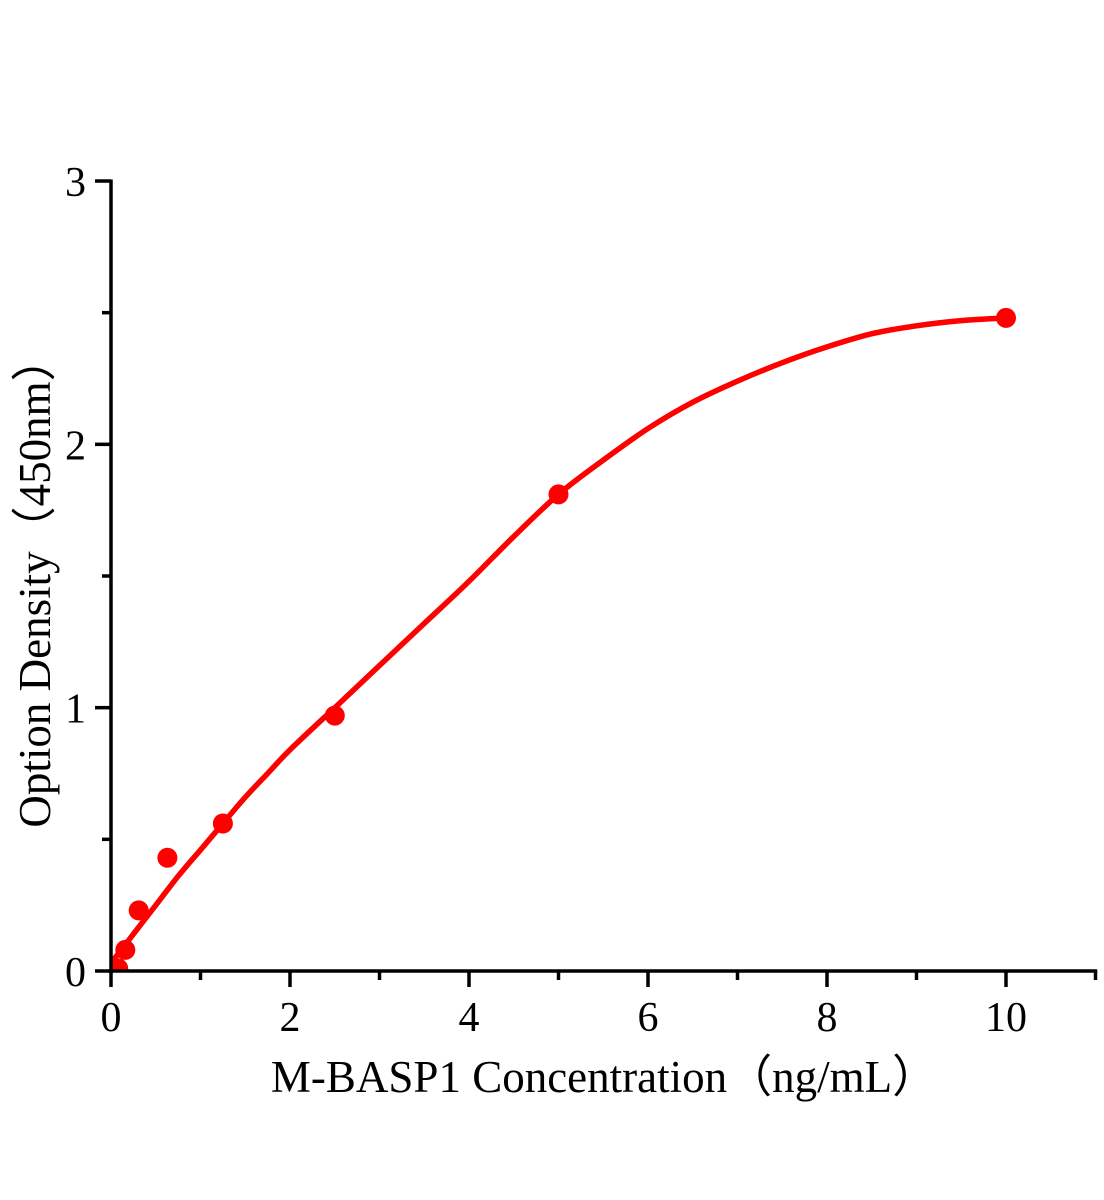  Describe the element at coordinates (75, 710) in the screenshot. I see `y-tick-label: 1` at that location.